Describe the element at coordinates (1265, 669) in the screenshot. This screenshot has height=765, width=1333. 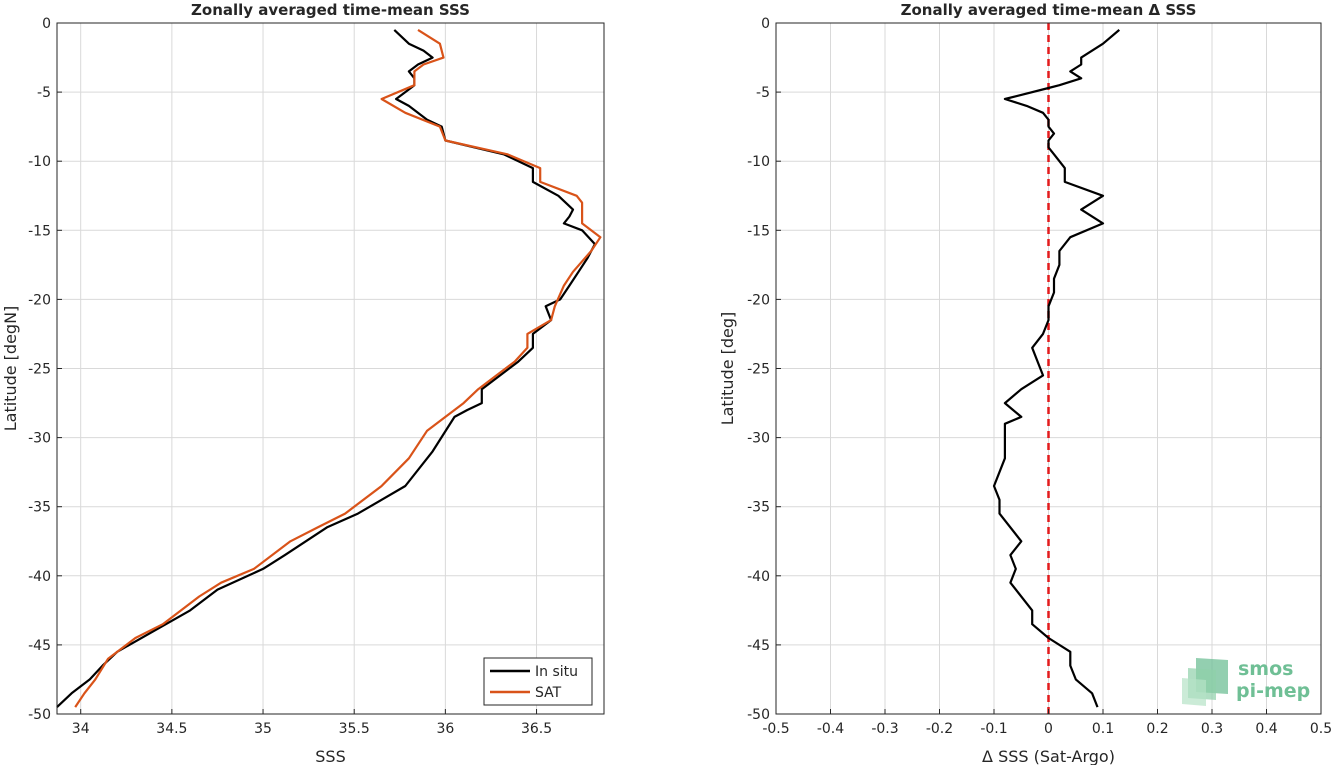
I see `logo-line-1: smos` at that location.